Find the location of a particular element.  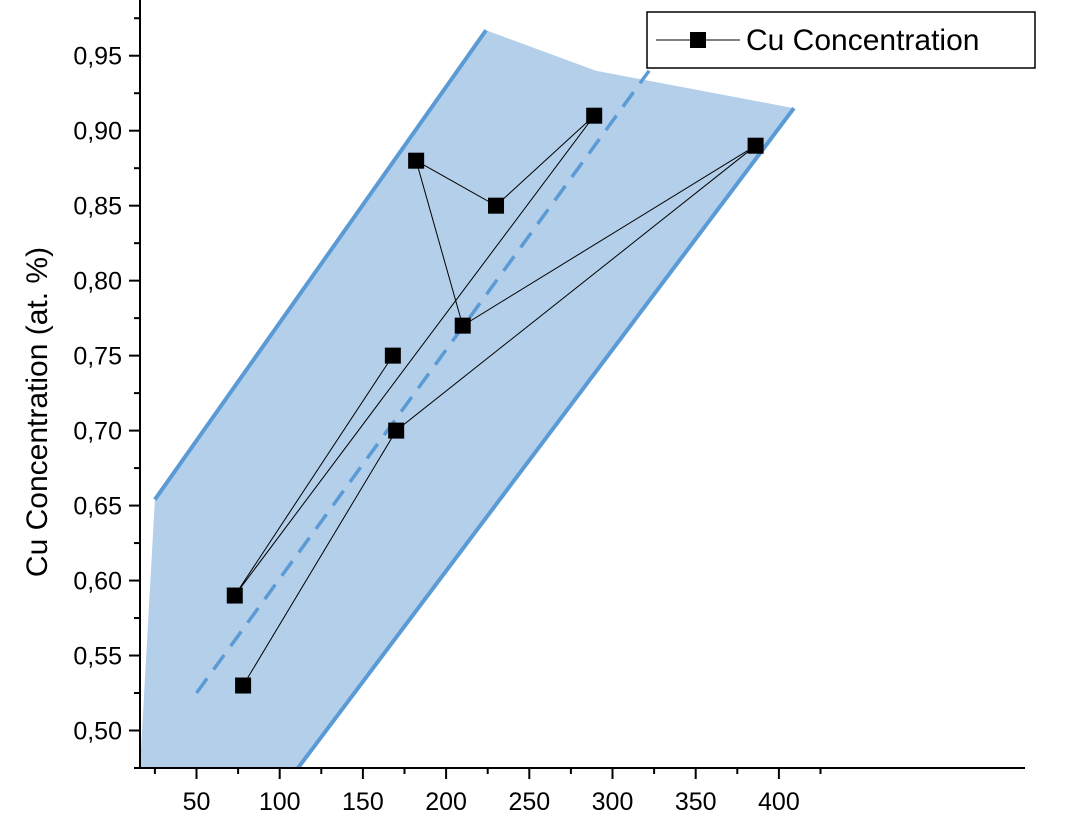

x-tick-label: 400 is located at coordinates (779, 802).